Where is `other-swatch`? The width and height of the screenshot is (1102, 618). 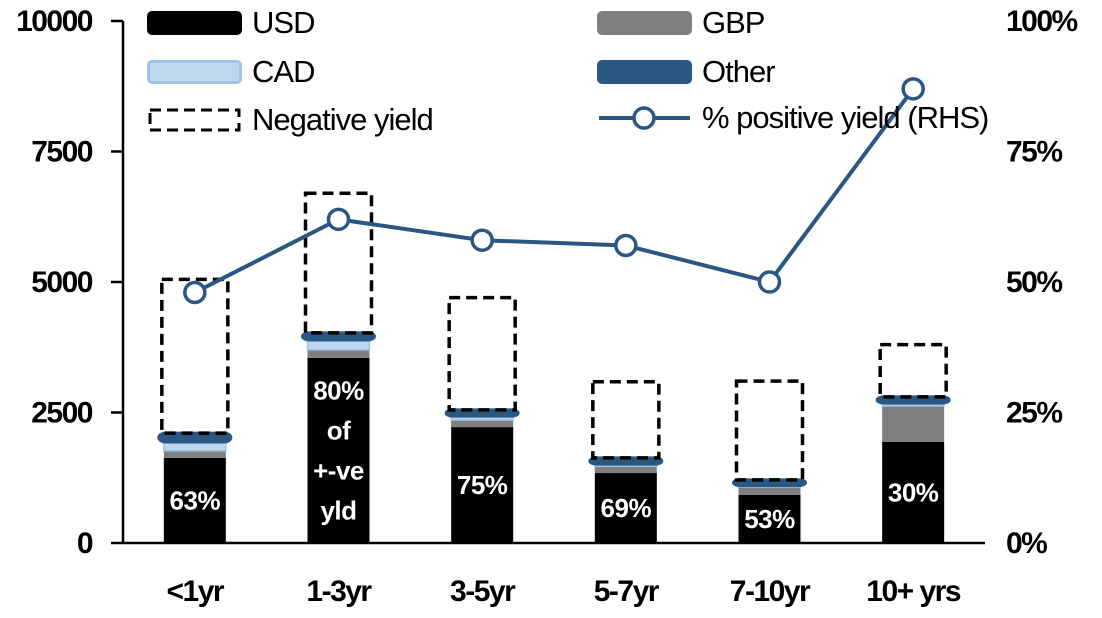 other-swatch is located at coordinates (644, 71).